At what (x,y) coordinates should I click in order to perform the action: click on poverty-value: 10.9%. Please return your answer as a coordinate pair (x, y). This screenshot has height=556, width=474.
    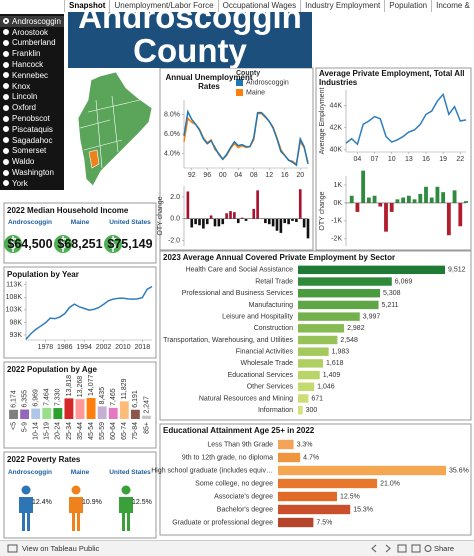
    Looking at the image, I should click on (92, 502).